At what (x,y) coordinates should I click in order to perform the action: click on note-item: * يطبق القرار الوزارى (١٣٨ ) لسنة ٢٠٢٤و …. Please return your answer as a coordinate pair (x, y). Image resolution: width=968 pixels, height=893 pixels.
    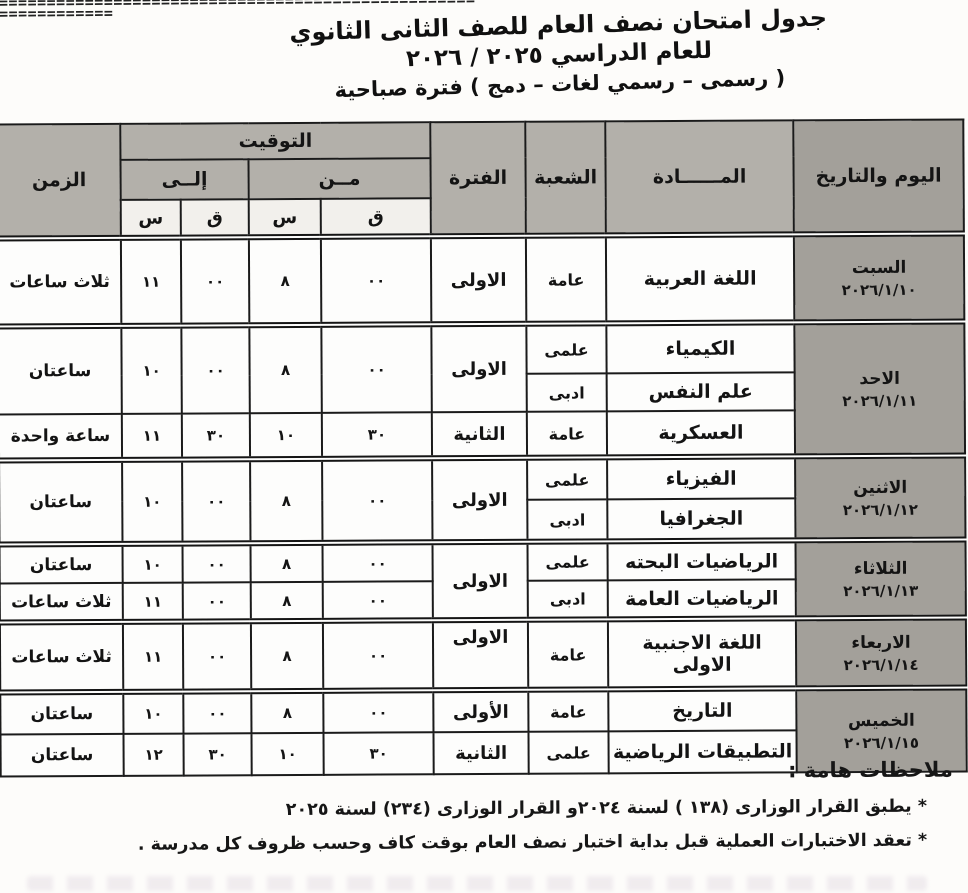
    Looking at the image, I should click on (607, 808).